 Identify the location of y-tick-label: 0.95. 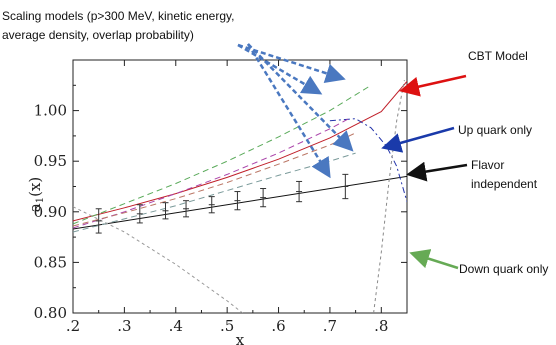
(50, 161).